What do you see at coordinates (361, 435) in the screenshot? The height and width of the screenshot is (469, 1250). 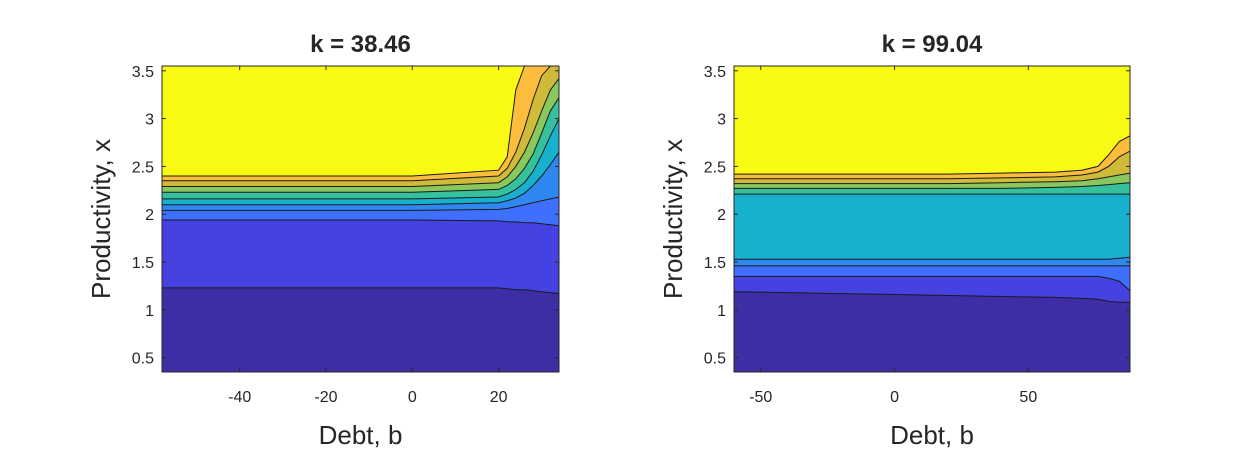 I see `x-axis-label-left: Debt, b` at bounding box center [361, 435].